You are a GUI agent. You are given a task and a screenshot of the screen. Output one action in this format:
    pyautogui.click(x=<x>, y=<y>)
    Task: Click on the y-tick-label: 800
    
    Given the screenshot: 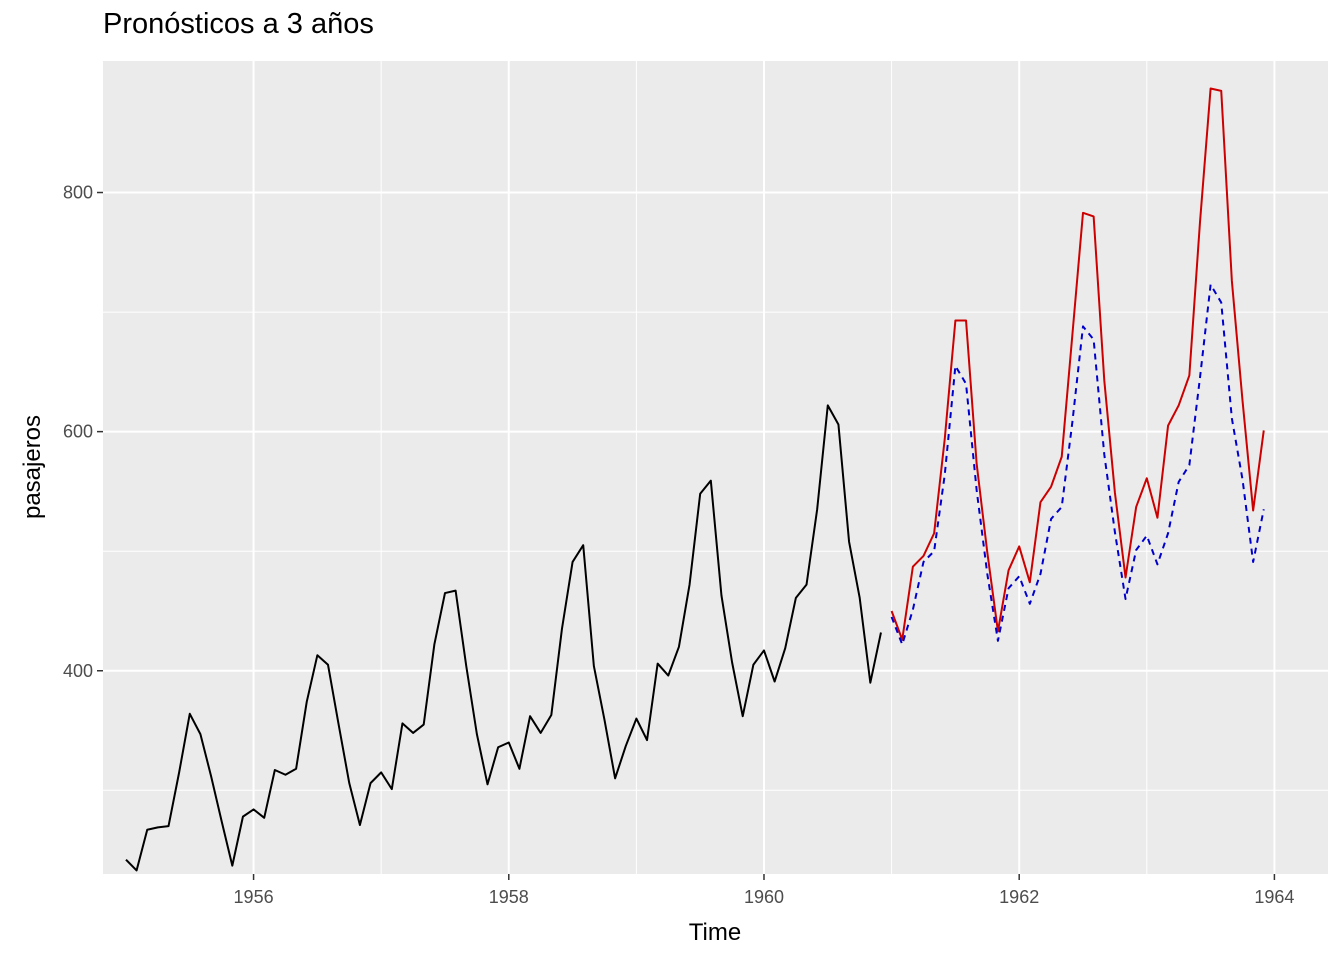 What is the action you would take?
    pyautogui.click(x=78, y=193)
    